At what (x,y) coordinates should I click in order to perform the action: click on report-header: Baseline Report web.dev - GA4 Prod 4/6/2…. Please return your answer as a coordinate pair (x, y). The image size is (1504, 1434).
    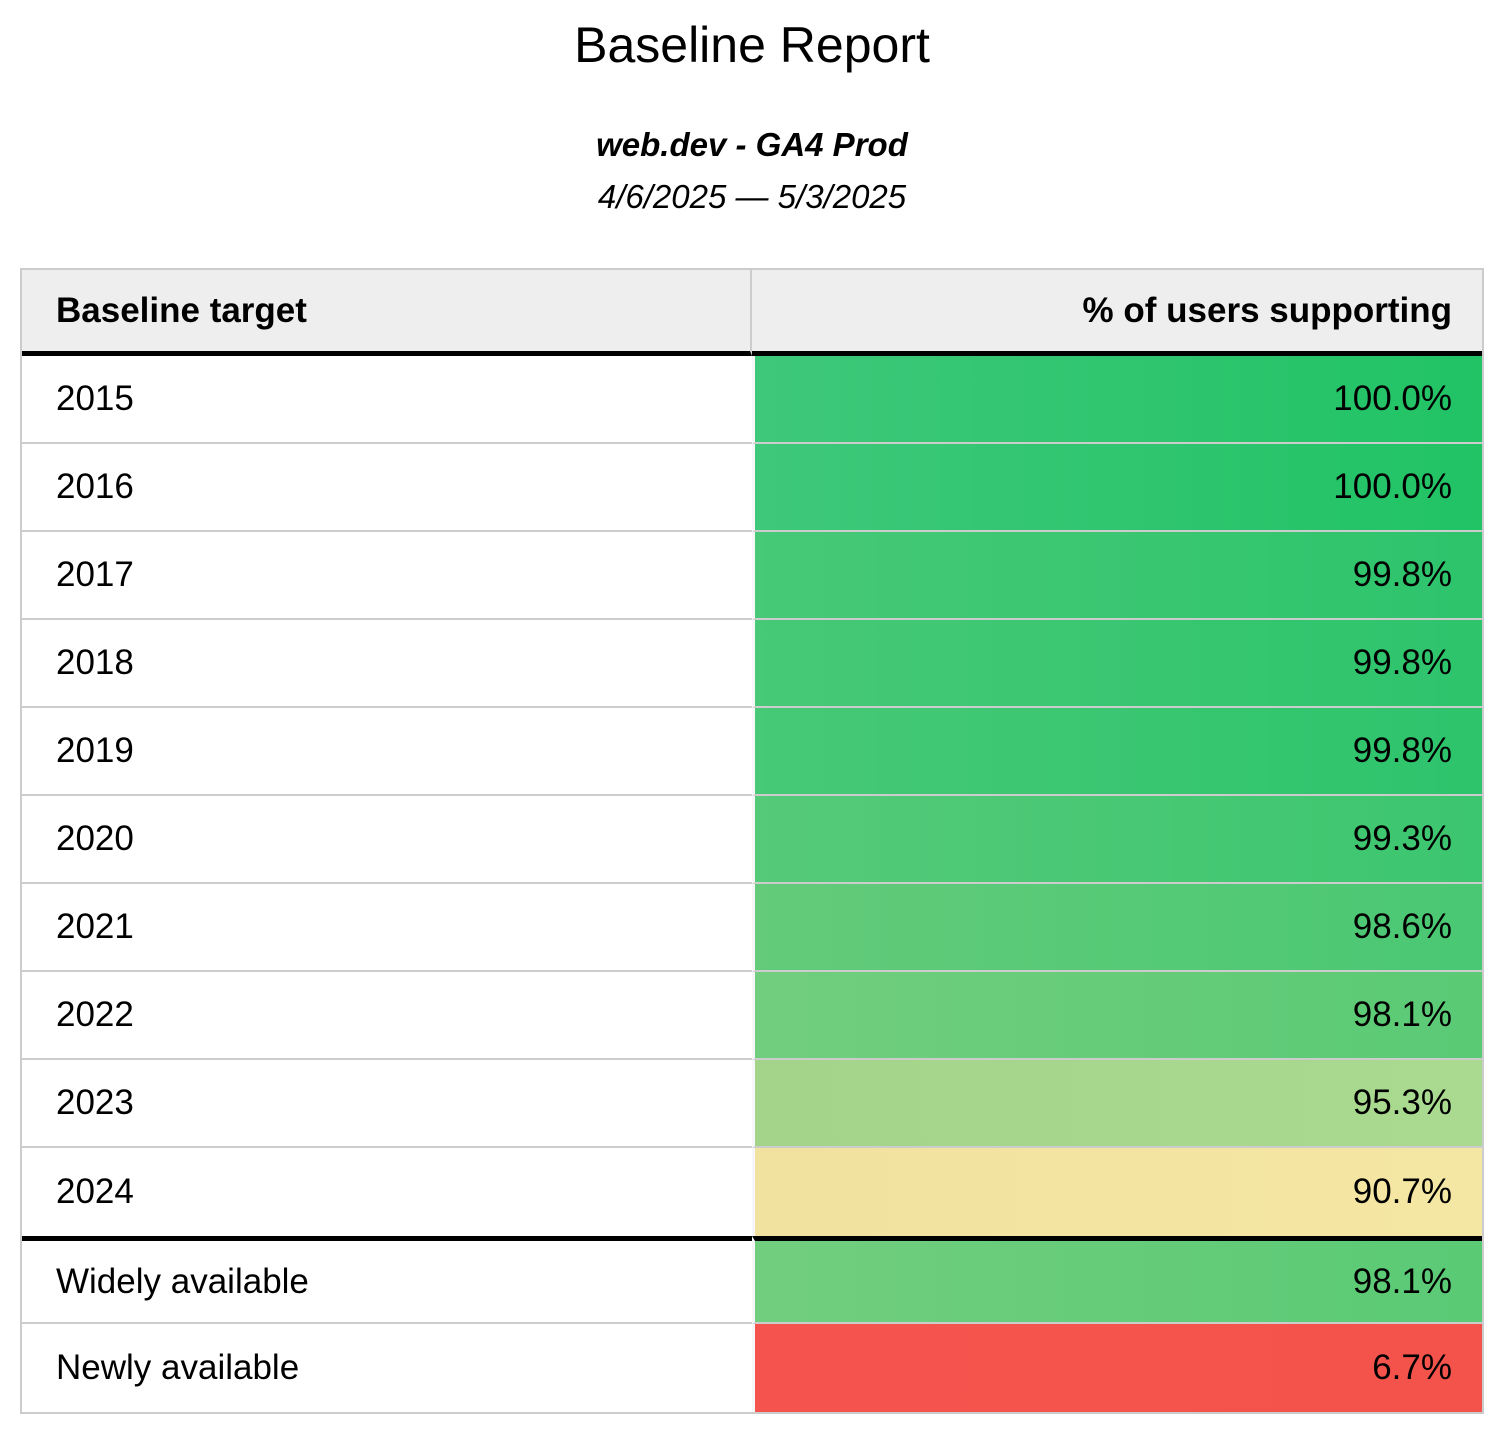
    Looking at the image, I should click on (752, 116).